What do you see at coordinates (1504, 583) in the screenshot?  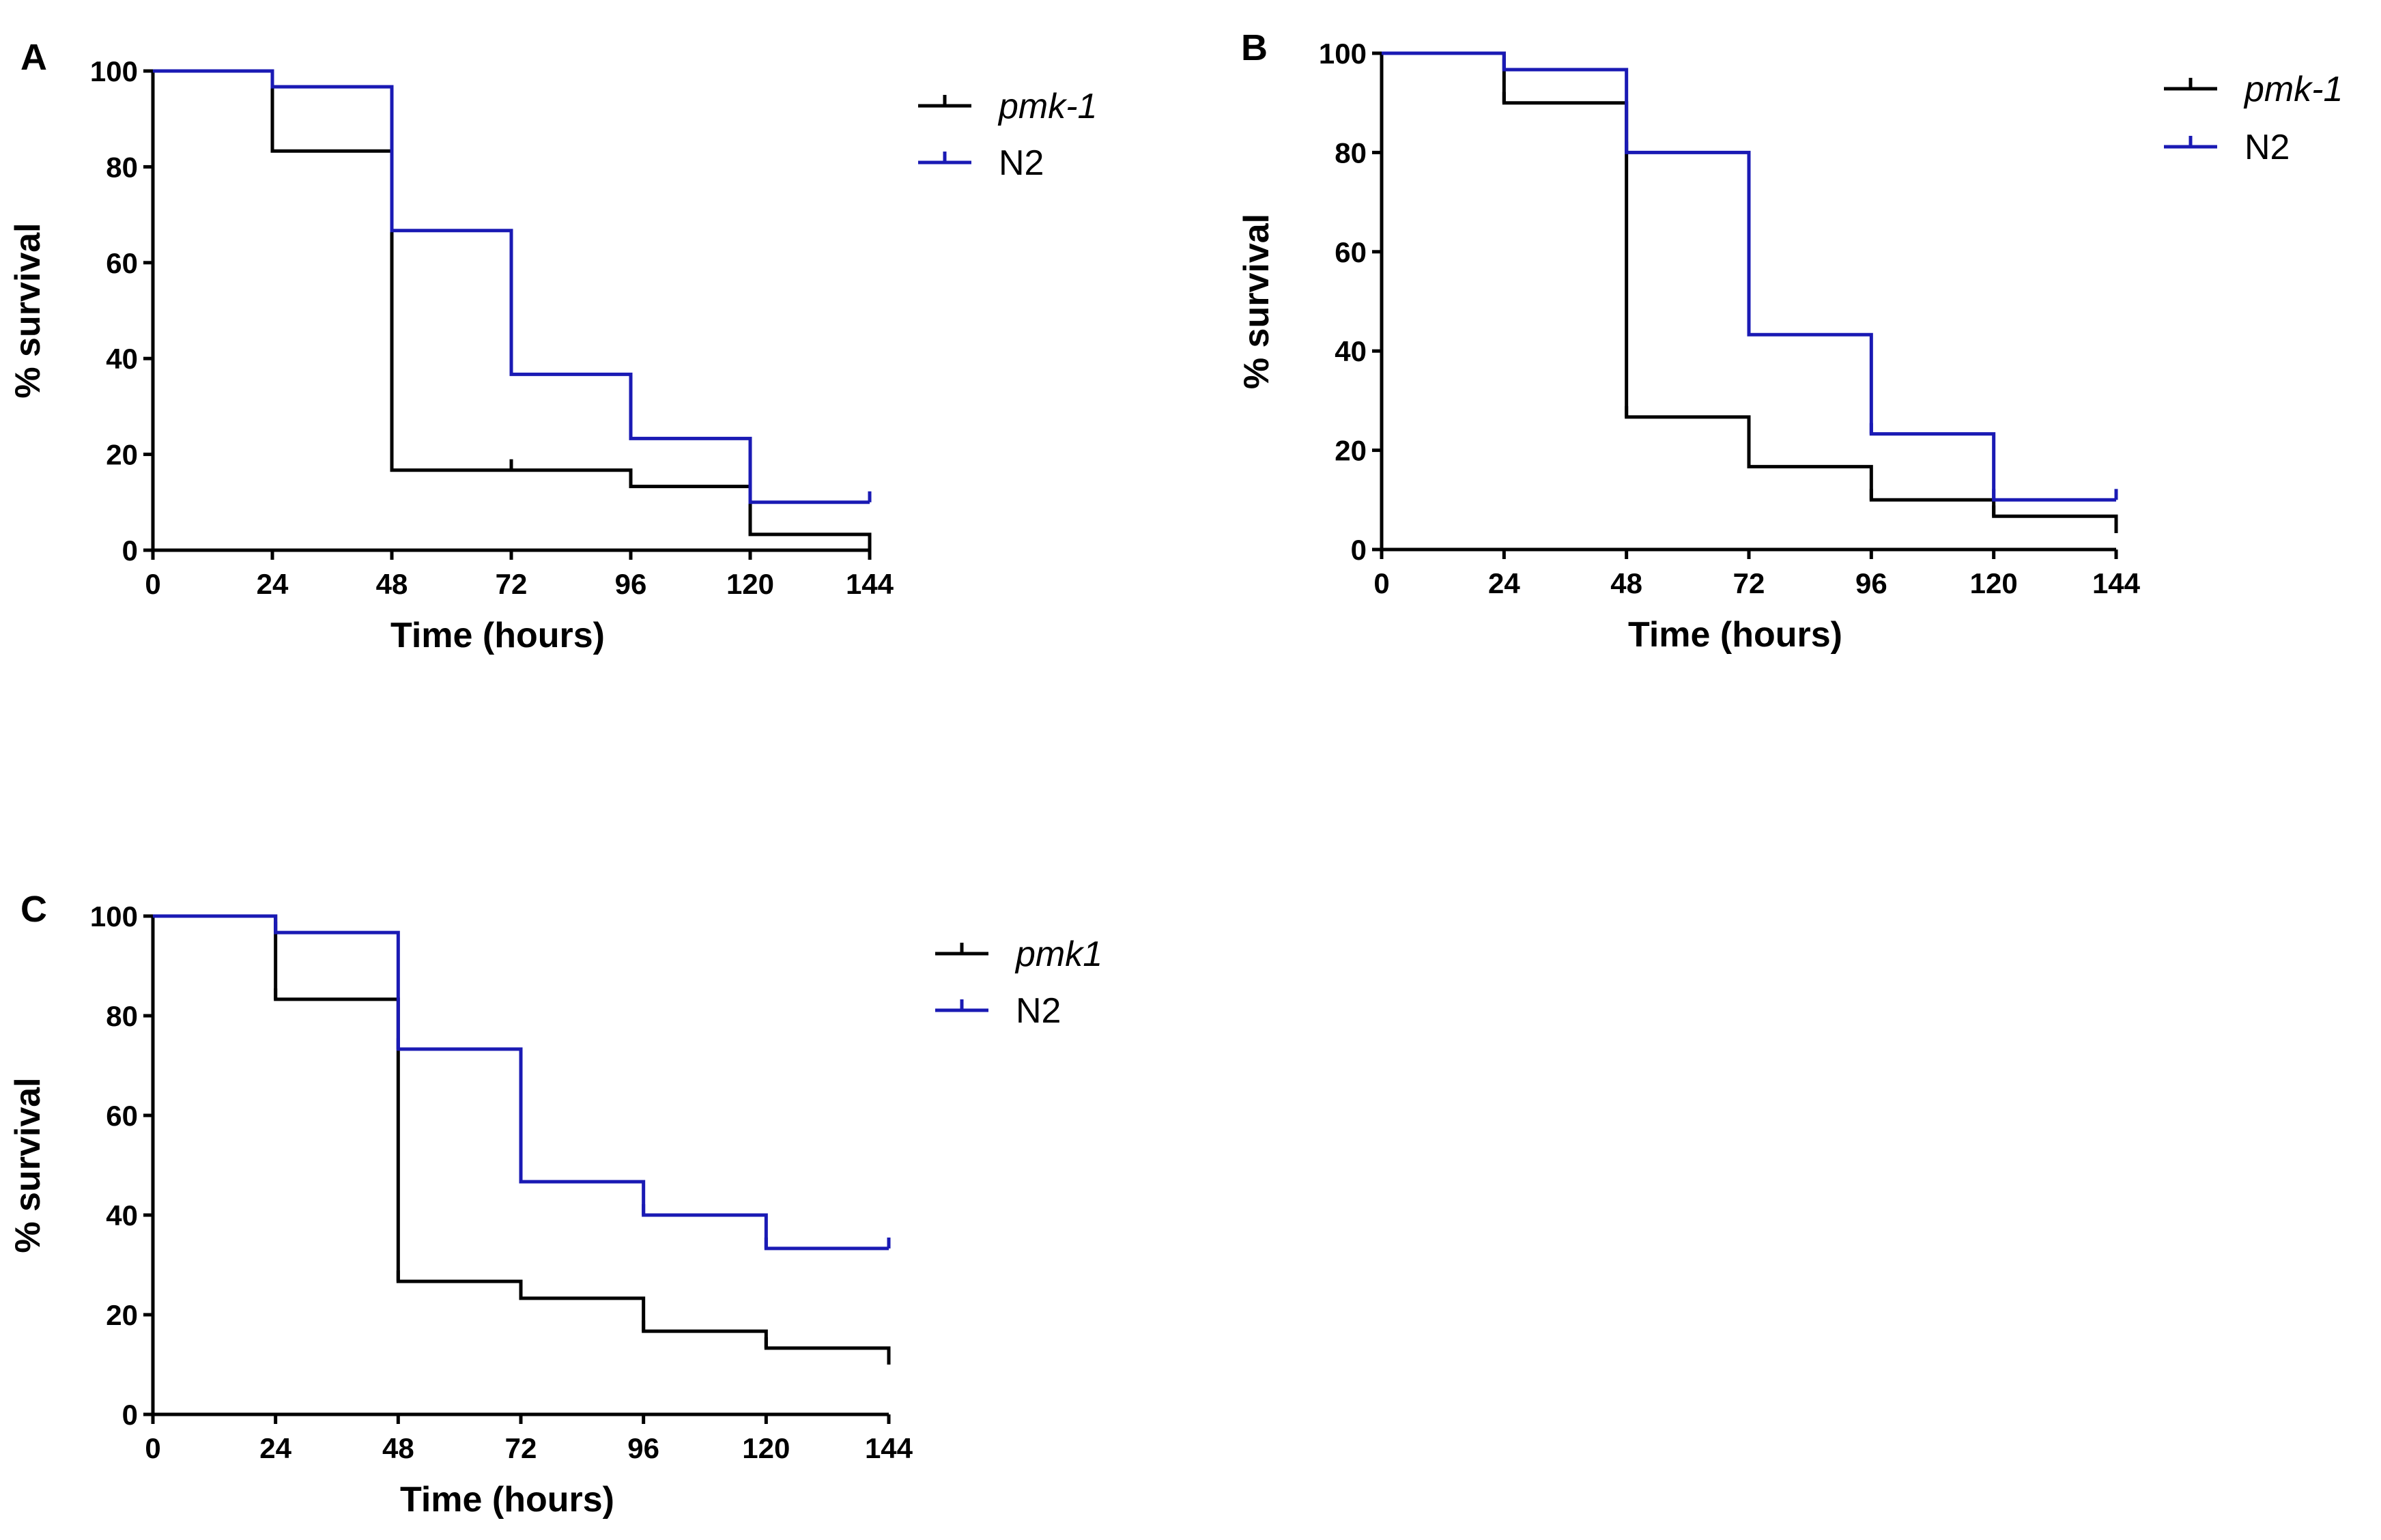 I see `x-tick-label-b-24: 24` at bounding box center [1504, 583].